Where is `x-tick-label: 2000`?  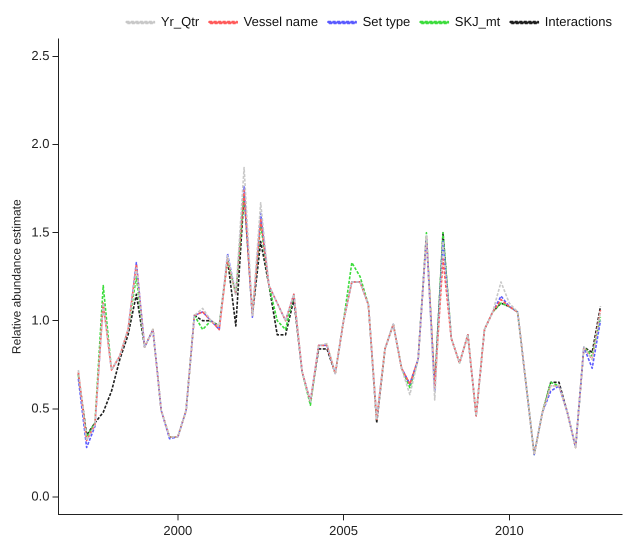 x-tick-label: 2000 is located at coordinates (177, 530).